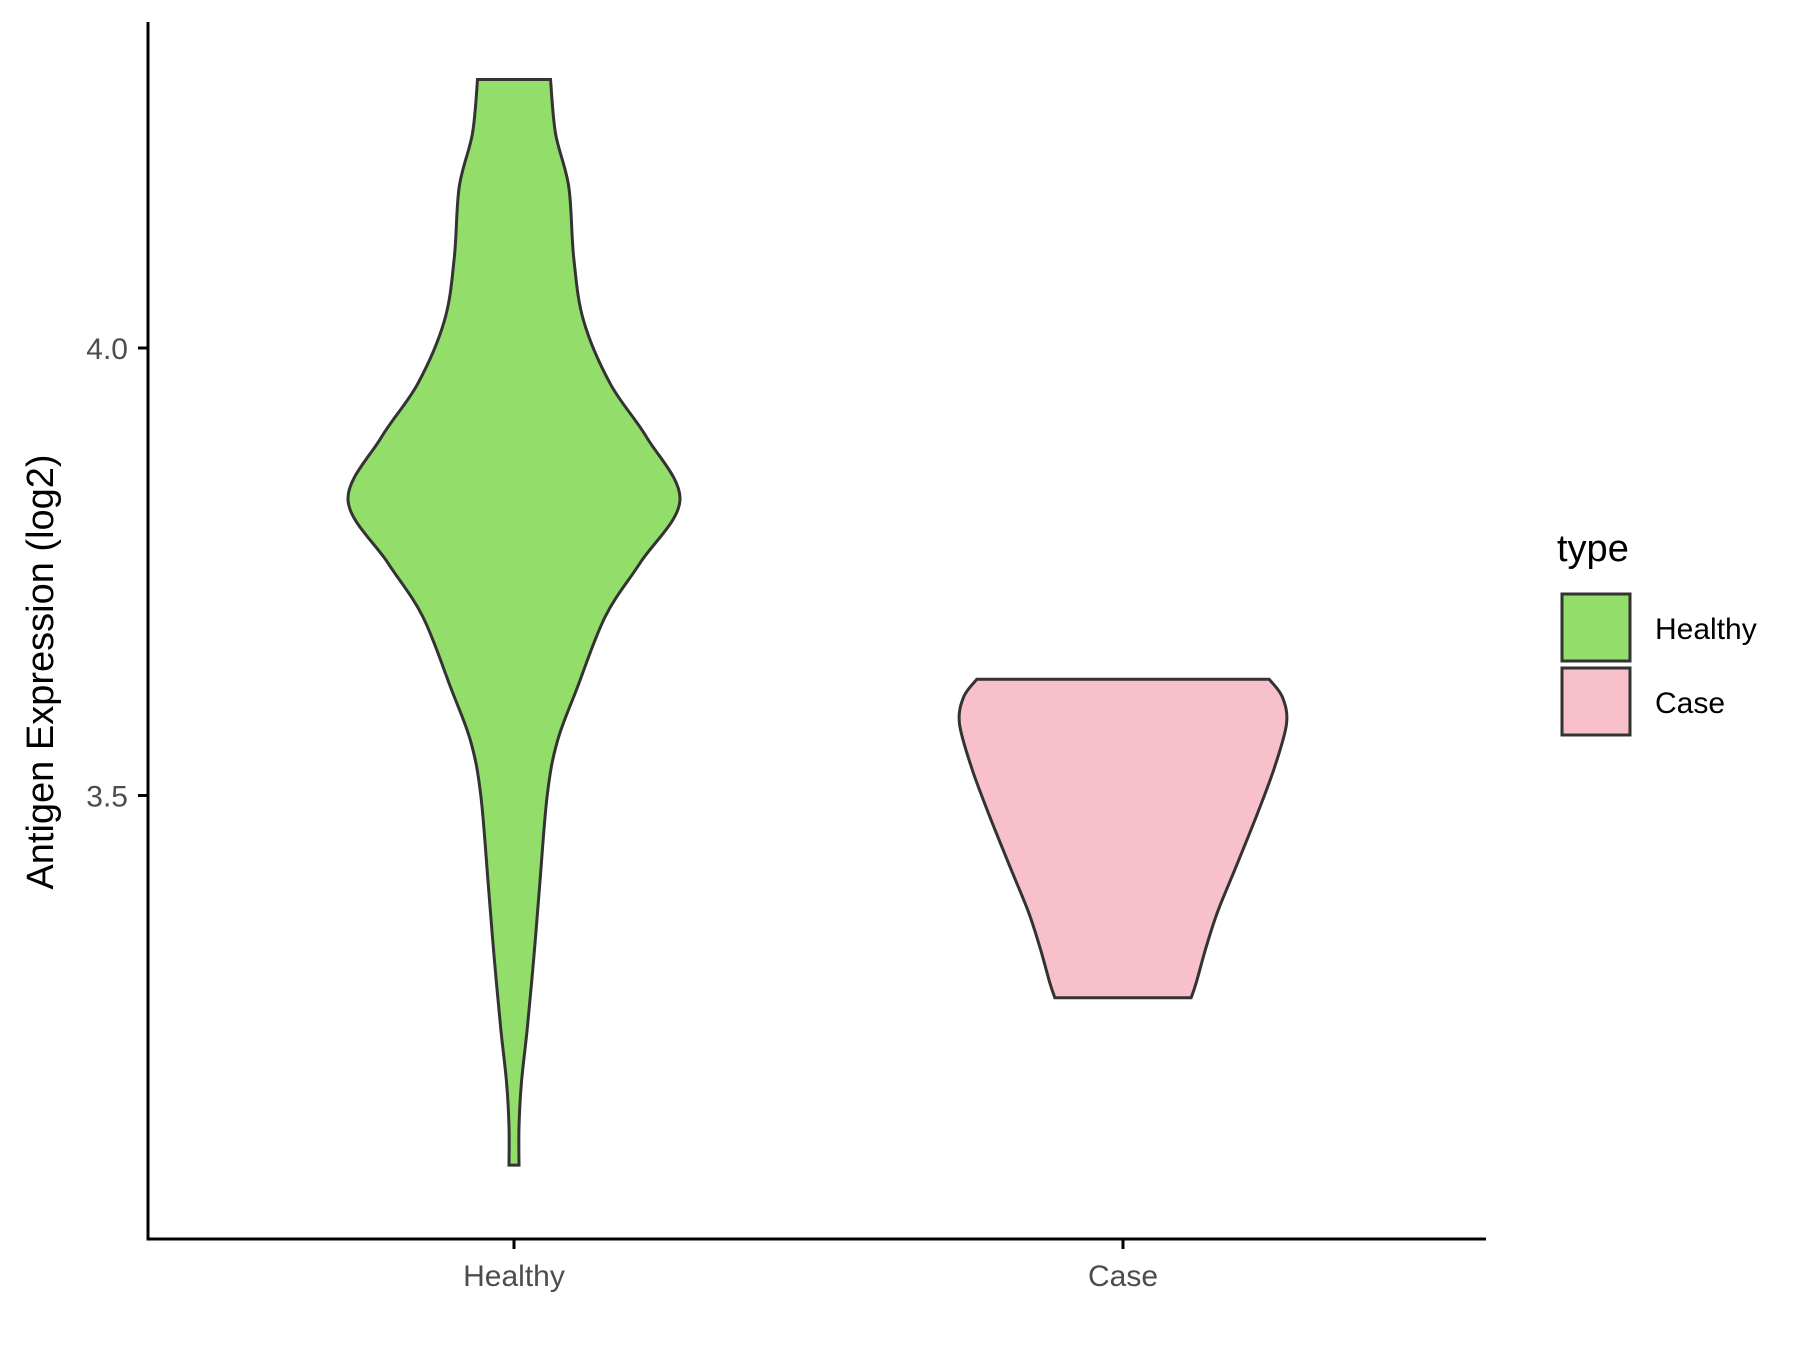 This screenshot has height=1350, width=1800. I want to click on x-axis-ticks: Healthy Case, so click(810, 1266).